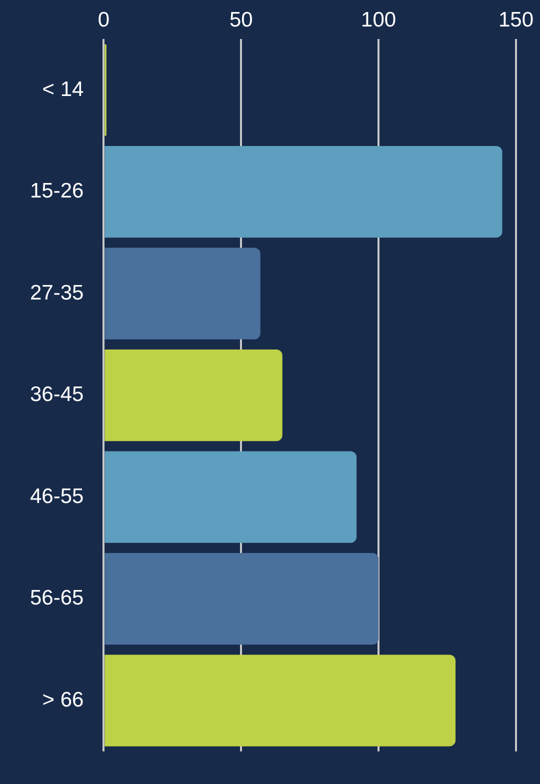 The width and height of the screenshot is (540, 784). I want to click on x-tick-label: 150, so click(516, 20).